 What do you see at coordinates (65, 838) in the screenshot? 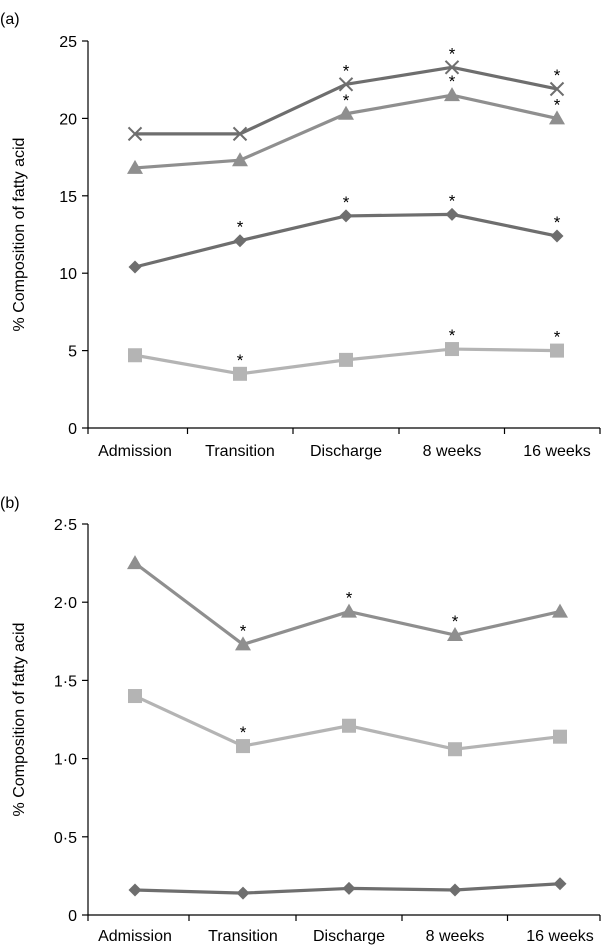
I see `y-tick-label: 0·5` at bounding box center [65, 838].